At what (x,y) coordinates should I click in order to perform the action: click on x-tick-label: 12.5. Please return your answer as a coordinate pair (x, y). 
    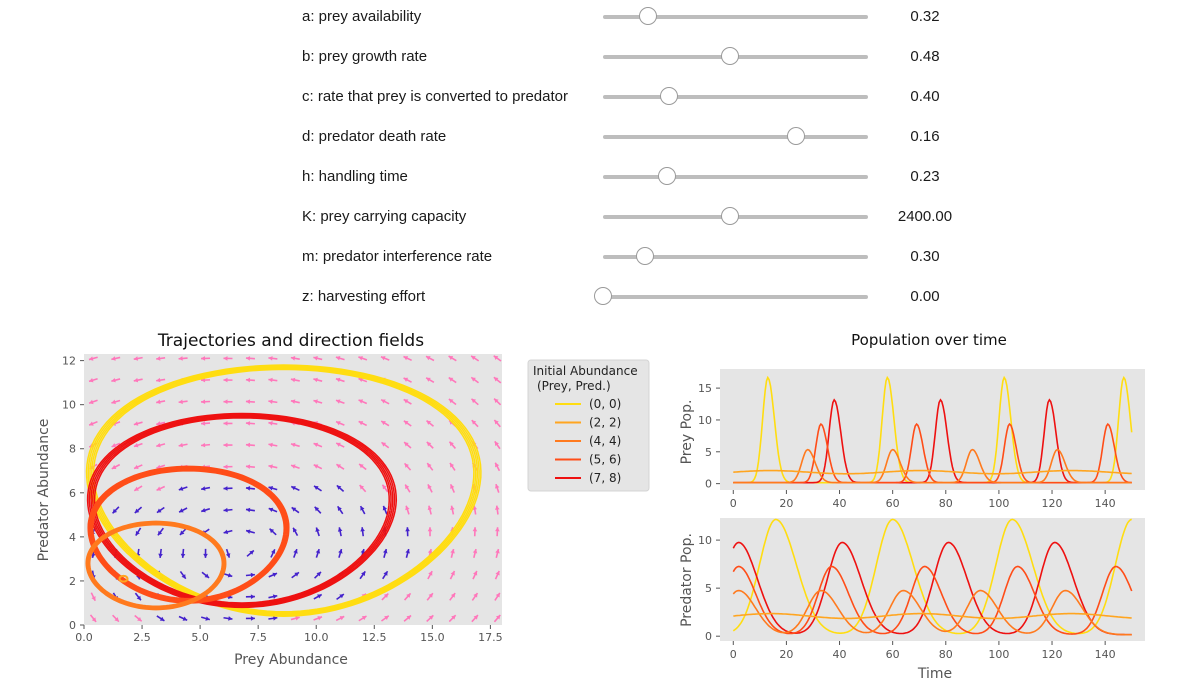
    Looking at the image, I should click on (374, 637).